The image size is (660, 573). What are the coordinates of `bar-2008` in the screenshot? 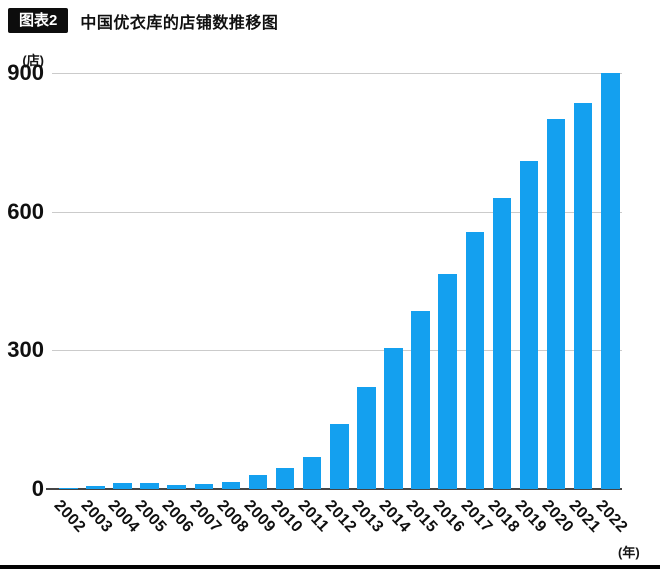 It's located at (231, 485).